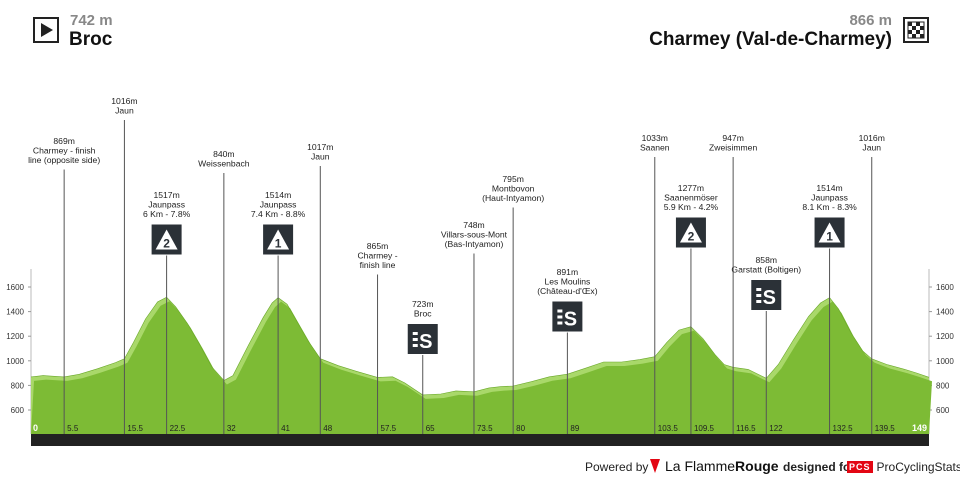 The height and width of the screenshot is (480, 960). Describe the element at coordinates (691, 207) in the screenshot. I see `waypoint-label: 5.9 Km - 4.2%` at that location.